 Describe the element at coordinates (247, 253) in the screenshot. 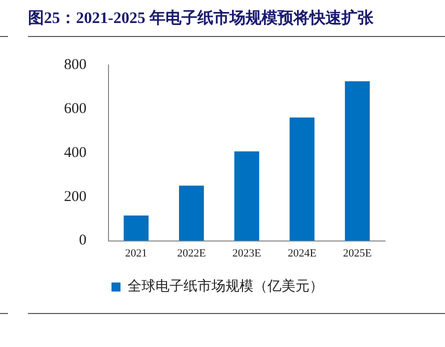

I see `x-tick-label: 2023E` at that location.